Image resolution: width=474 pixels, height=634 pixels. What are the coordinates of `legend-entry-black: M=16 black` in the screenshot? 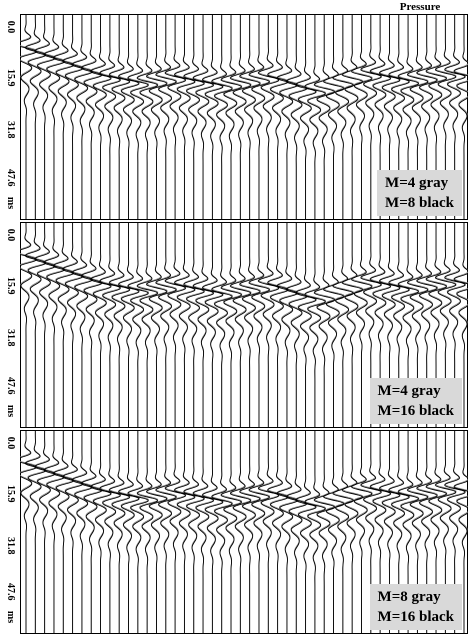 It's located at (415, 411).